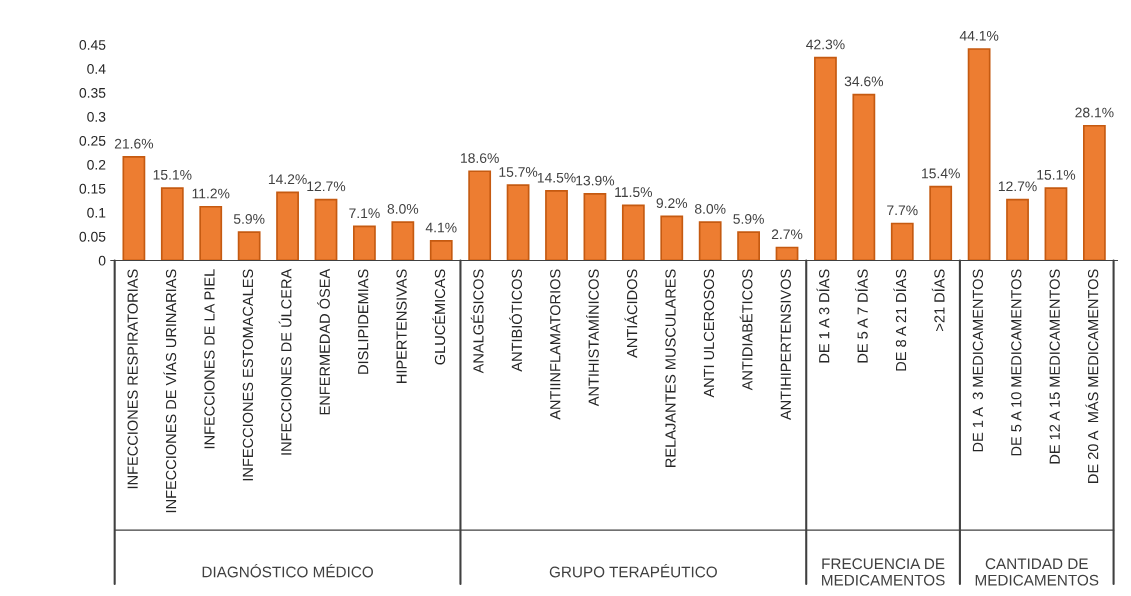 The height and width of the screenshot is (596, 1131). Describe the element at coordinates (900, 320) in the screenshot. I see `x-tick-label: DE 8 A 21 DÍAS` at that location.